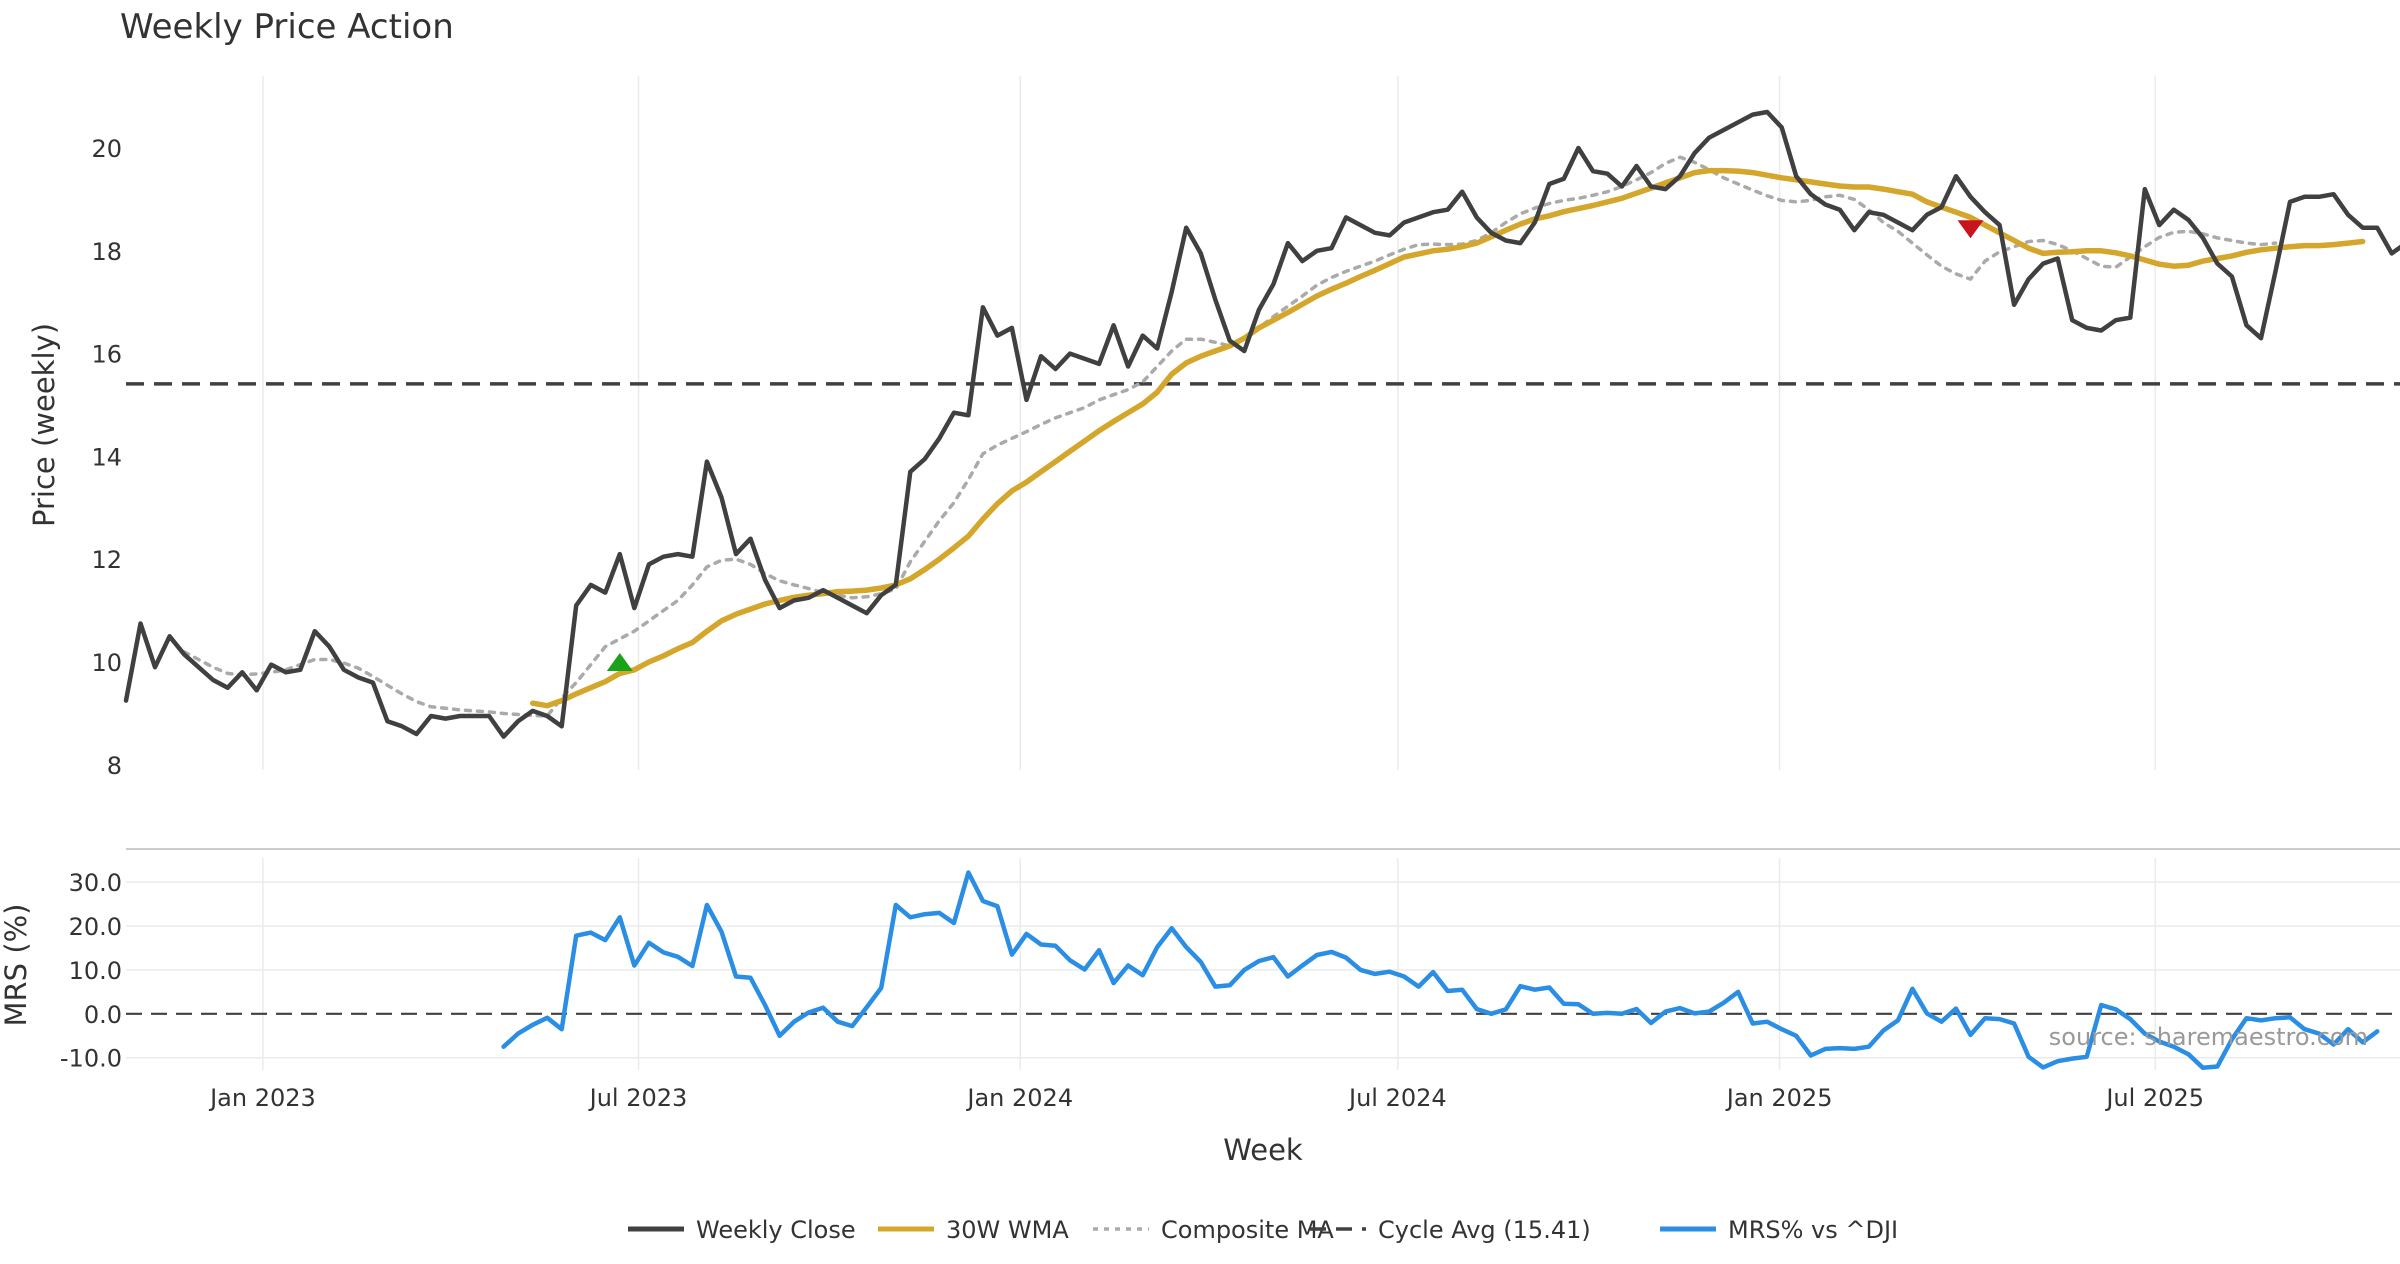 The height and width of the screenshot is (1264, 2400). Describe the element at coordinates (114, 766) in the screenshot. I see `price-y-tick-label: 8` at that location.